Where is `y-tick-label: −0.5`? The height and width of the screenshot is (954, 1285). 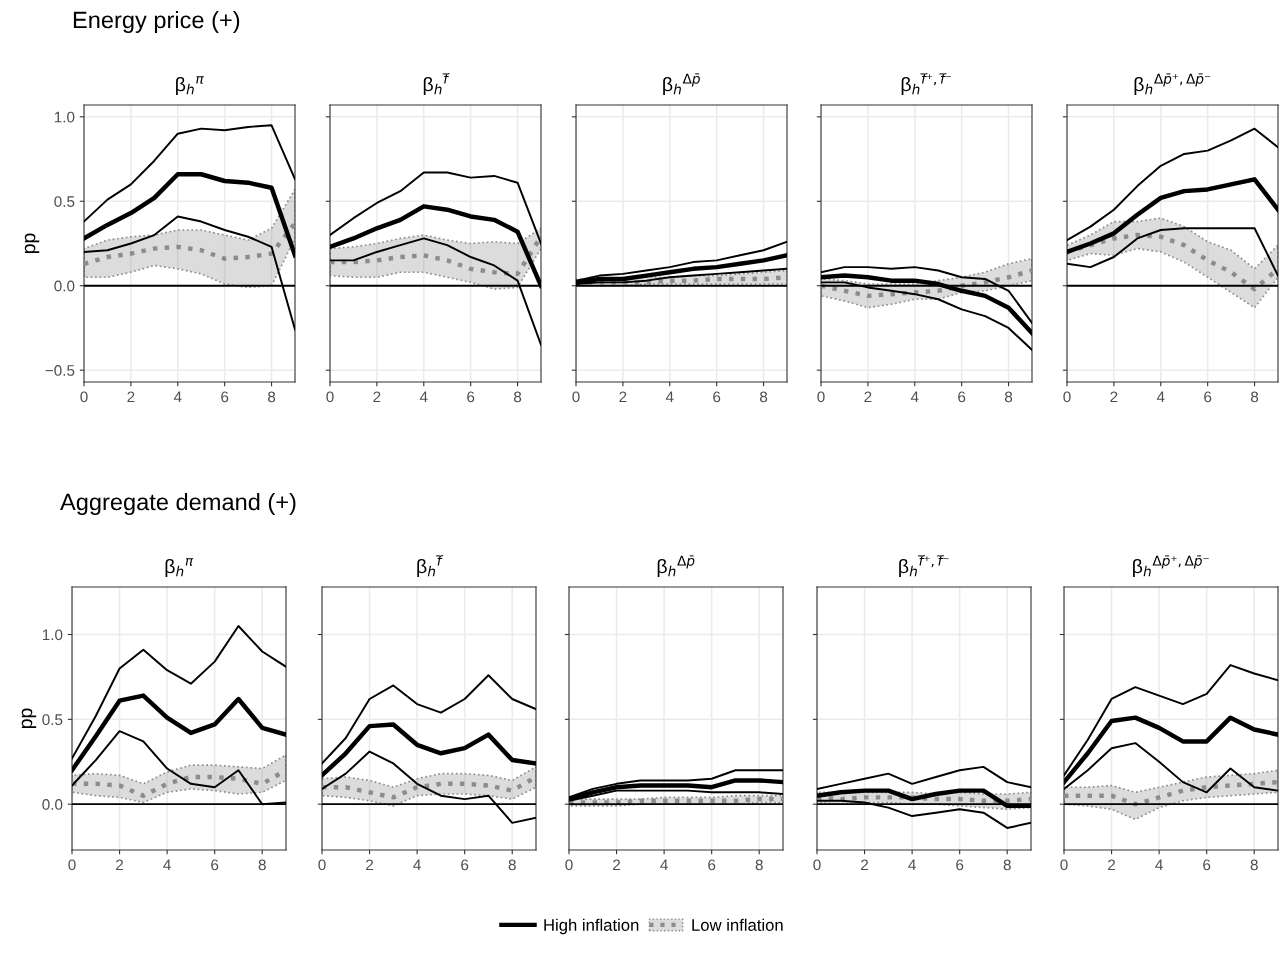
y-tick-label: −0.5 is located at coordinates (60, 370).